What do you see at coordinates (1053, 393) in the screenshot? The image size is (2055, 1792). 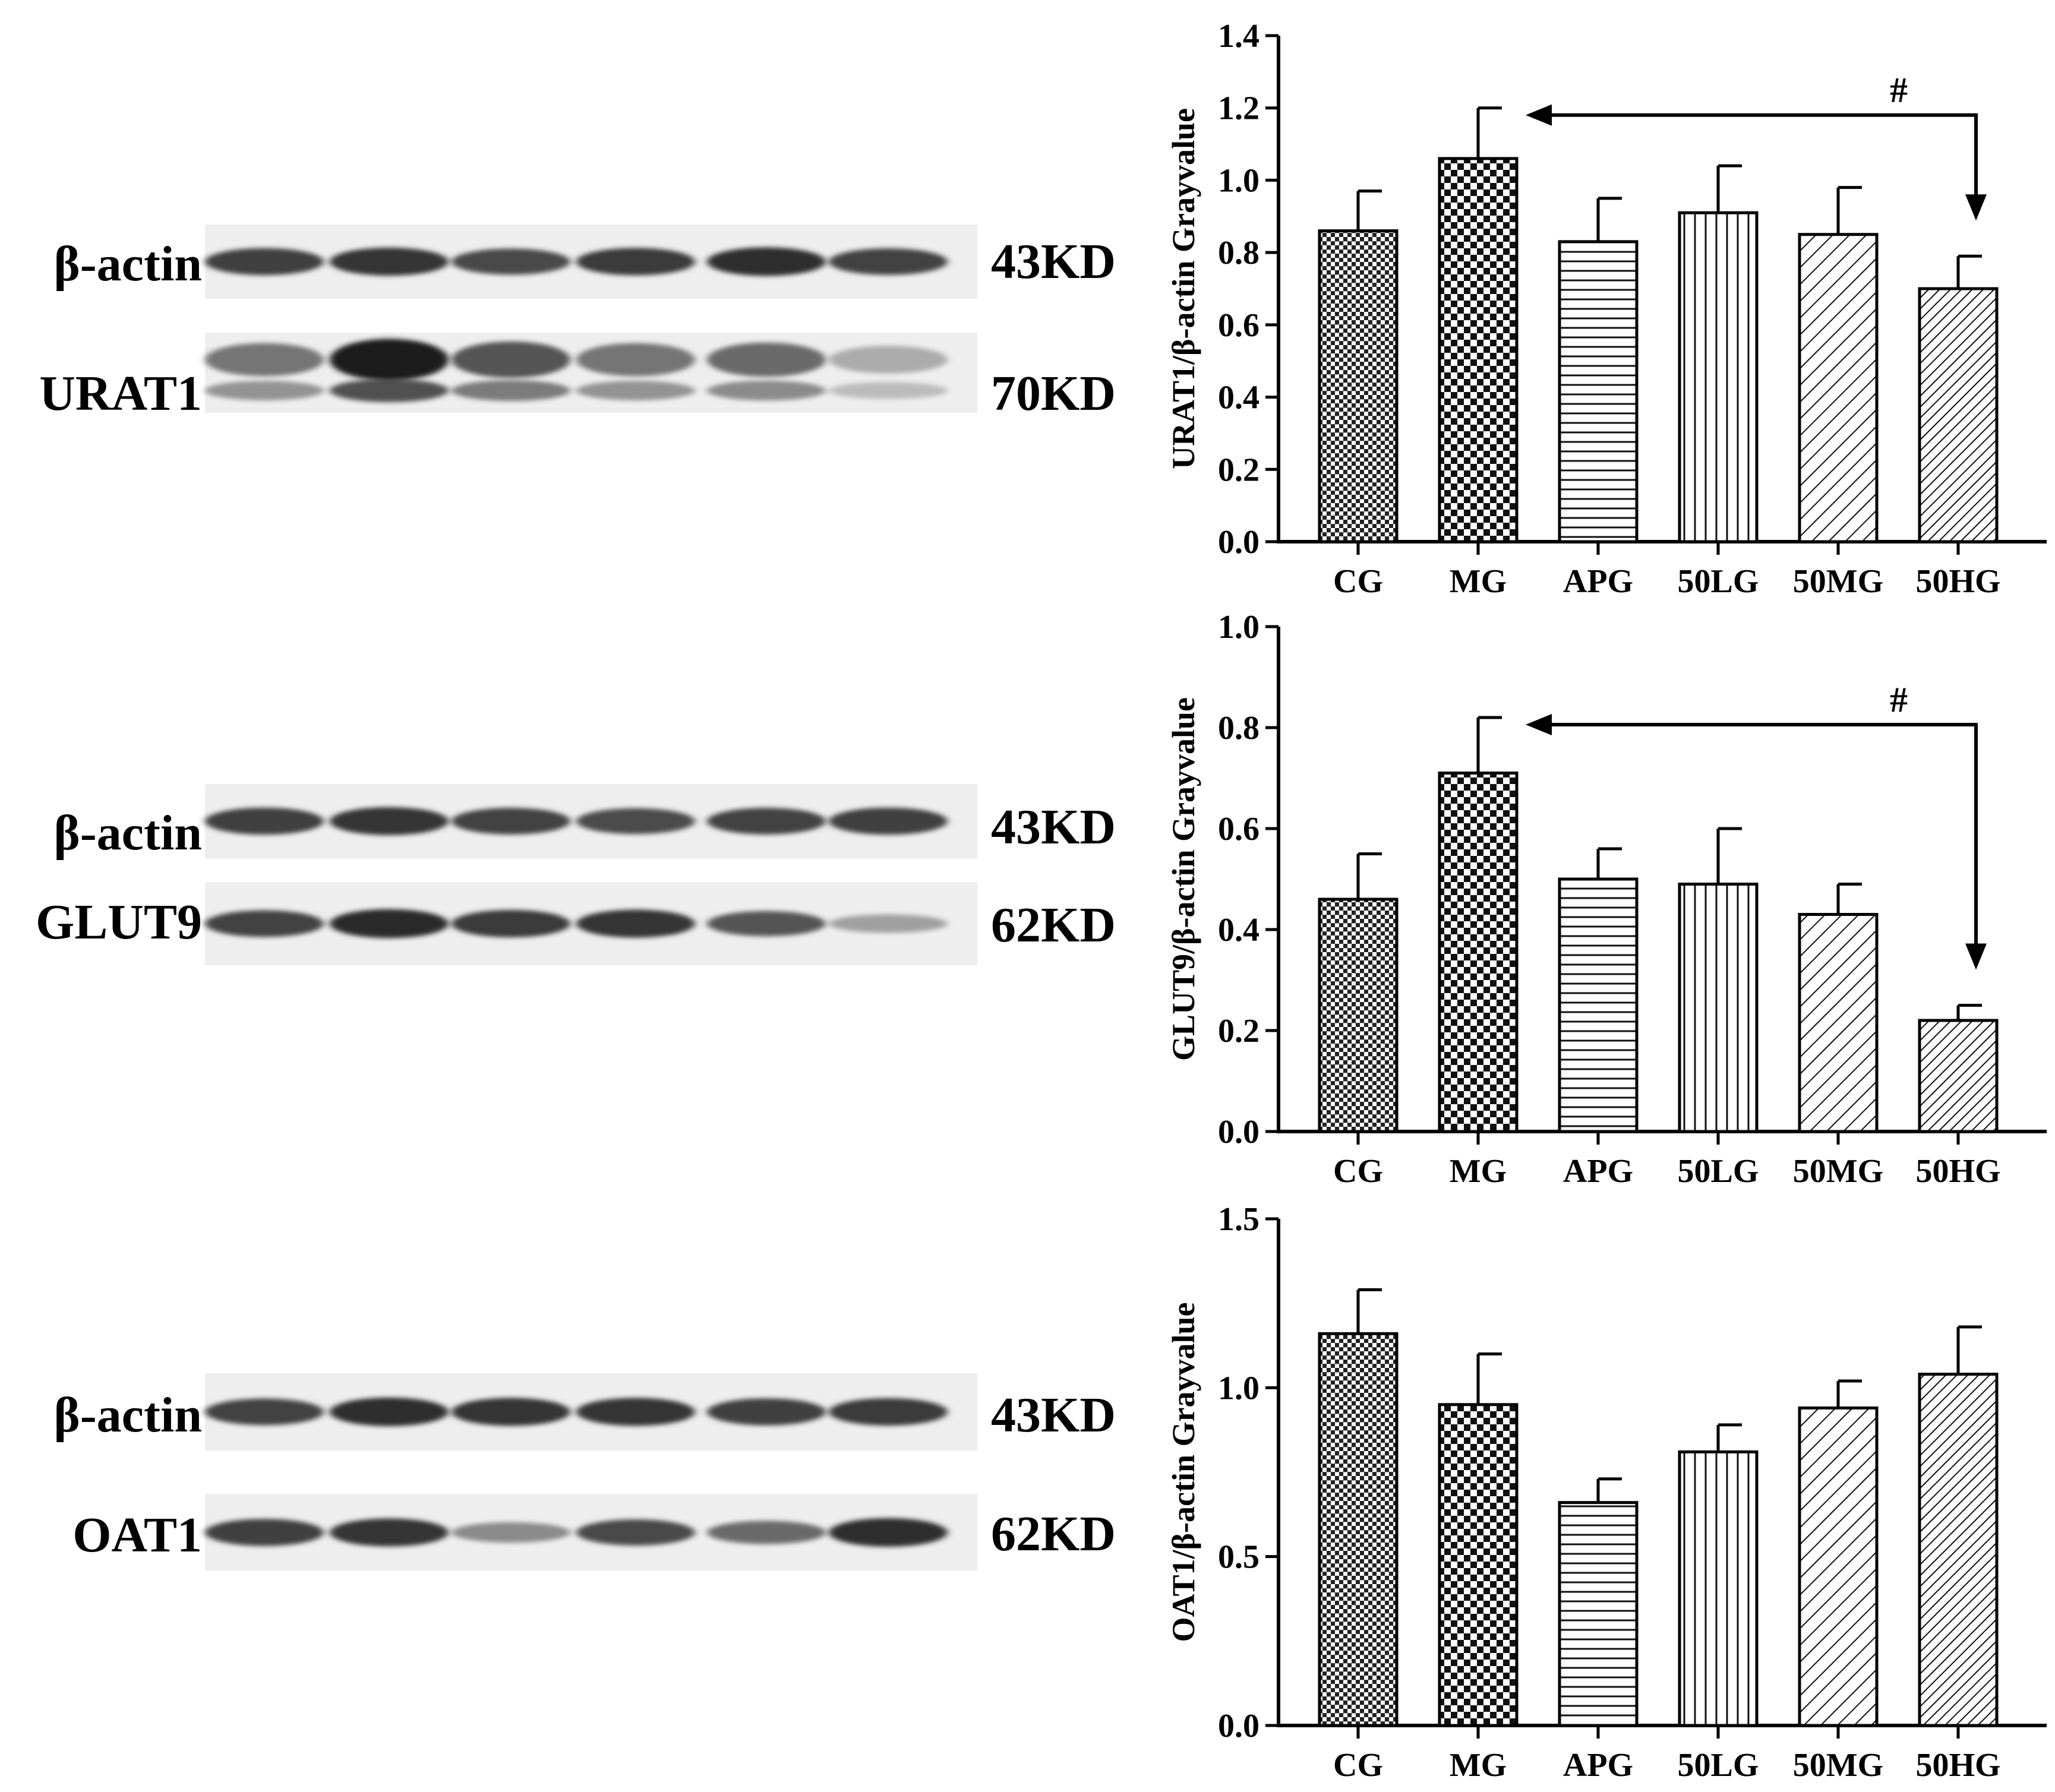 I see `blot-size-label: 70KD` at bounding box center [1053, 393].